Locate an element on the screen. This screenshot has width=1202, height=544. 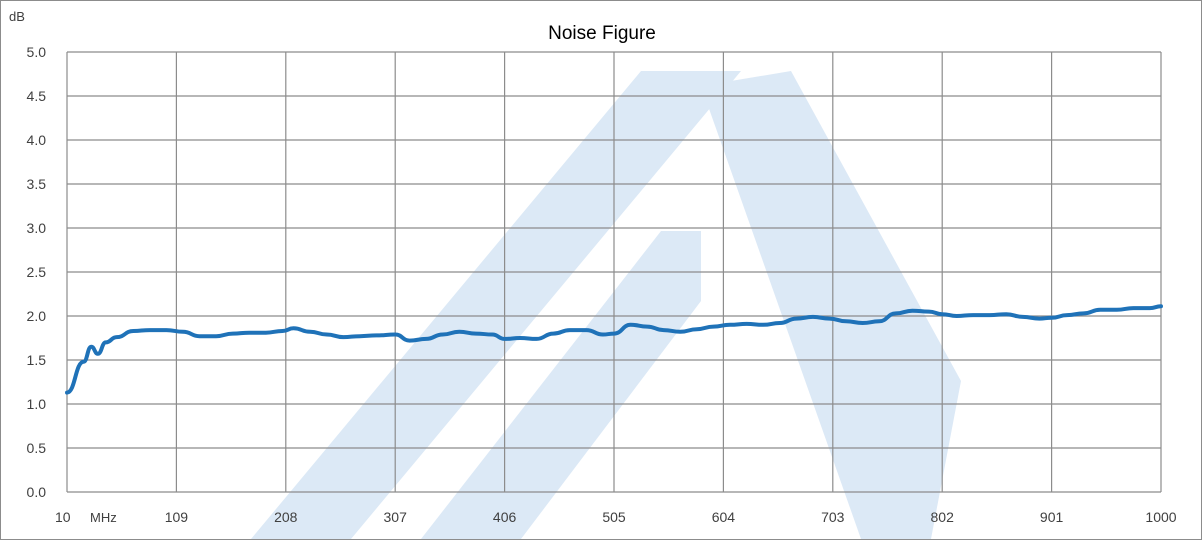
x-tick-label: 604 is located at coordinates (724, 517).